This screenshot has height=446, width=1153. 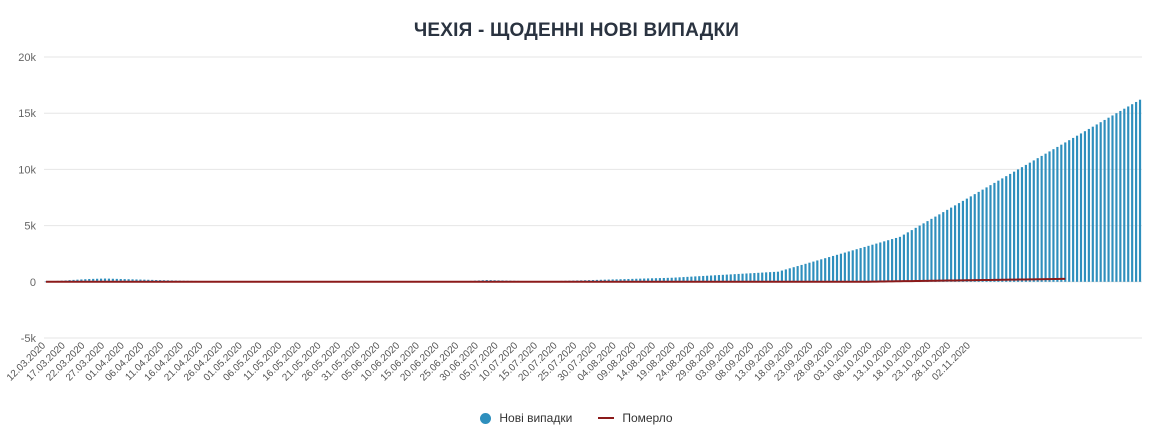 What do you see at coordinates (27, 198) in the screenshot?
I see `y-axis: -5k 0 5k 10k 15k 20k` at bounding box center [27, 198].